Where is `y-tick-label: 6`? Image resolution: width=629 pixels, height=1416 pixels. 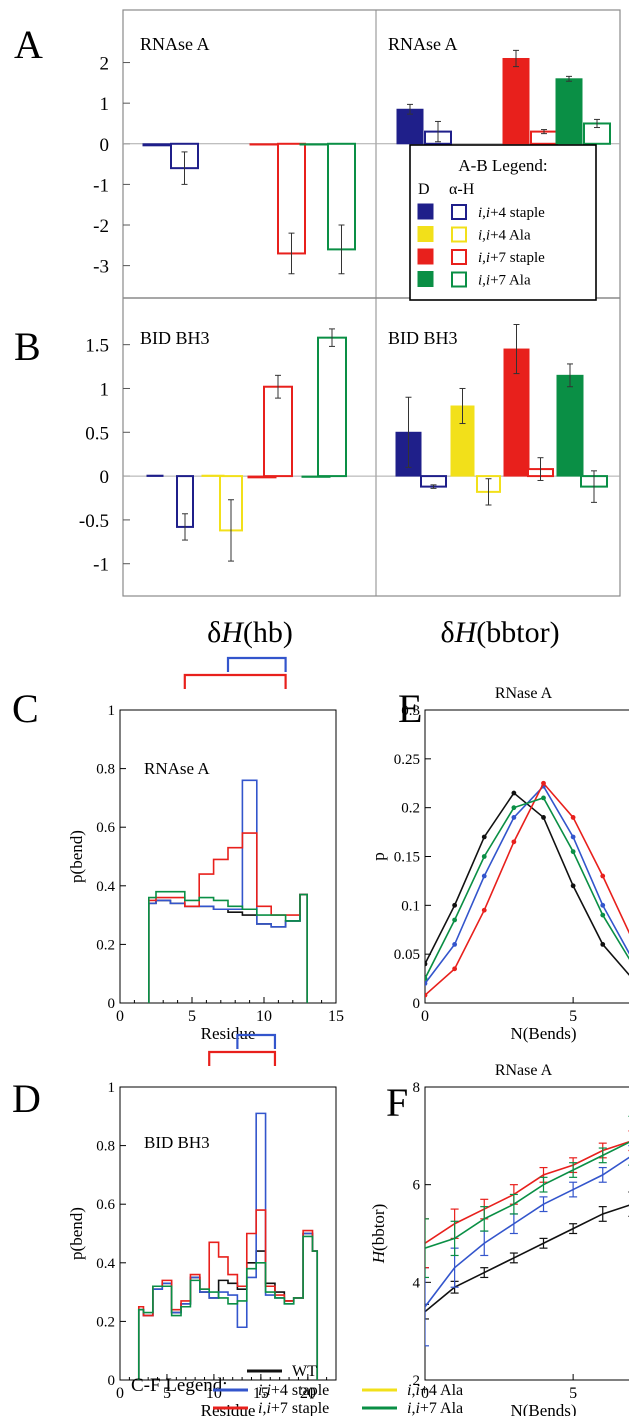 y-tick-label: 6 is located at coordinates (417, 1186).